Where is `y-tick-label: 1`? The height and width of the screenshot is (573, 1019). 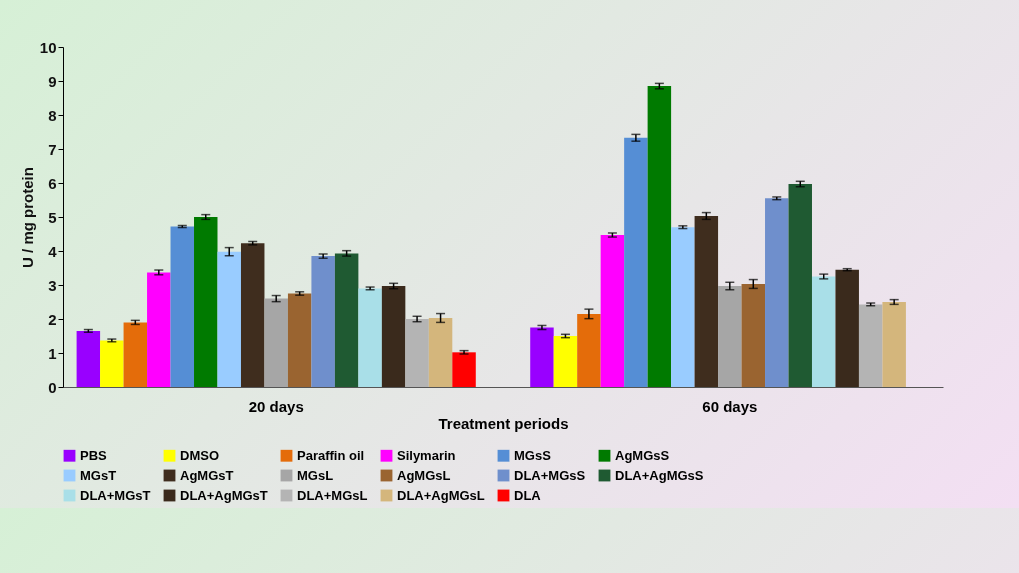 y-tick-label: 1 is located at coordinates (52, 353).